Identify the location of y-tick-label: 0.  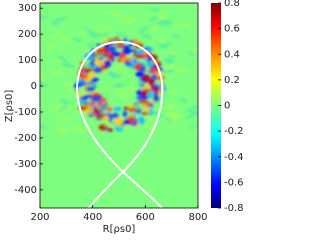
(34, 86).